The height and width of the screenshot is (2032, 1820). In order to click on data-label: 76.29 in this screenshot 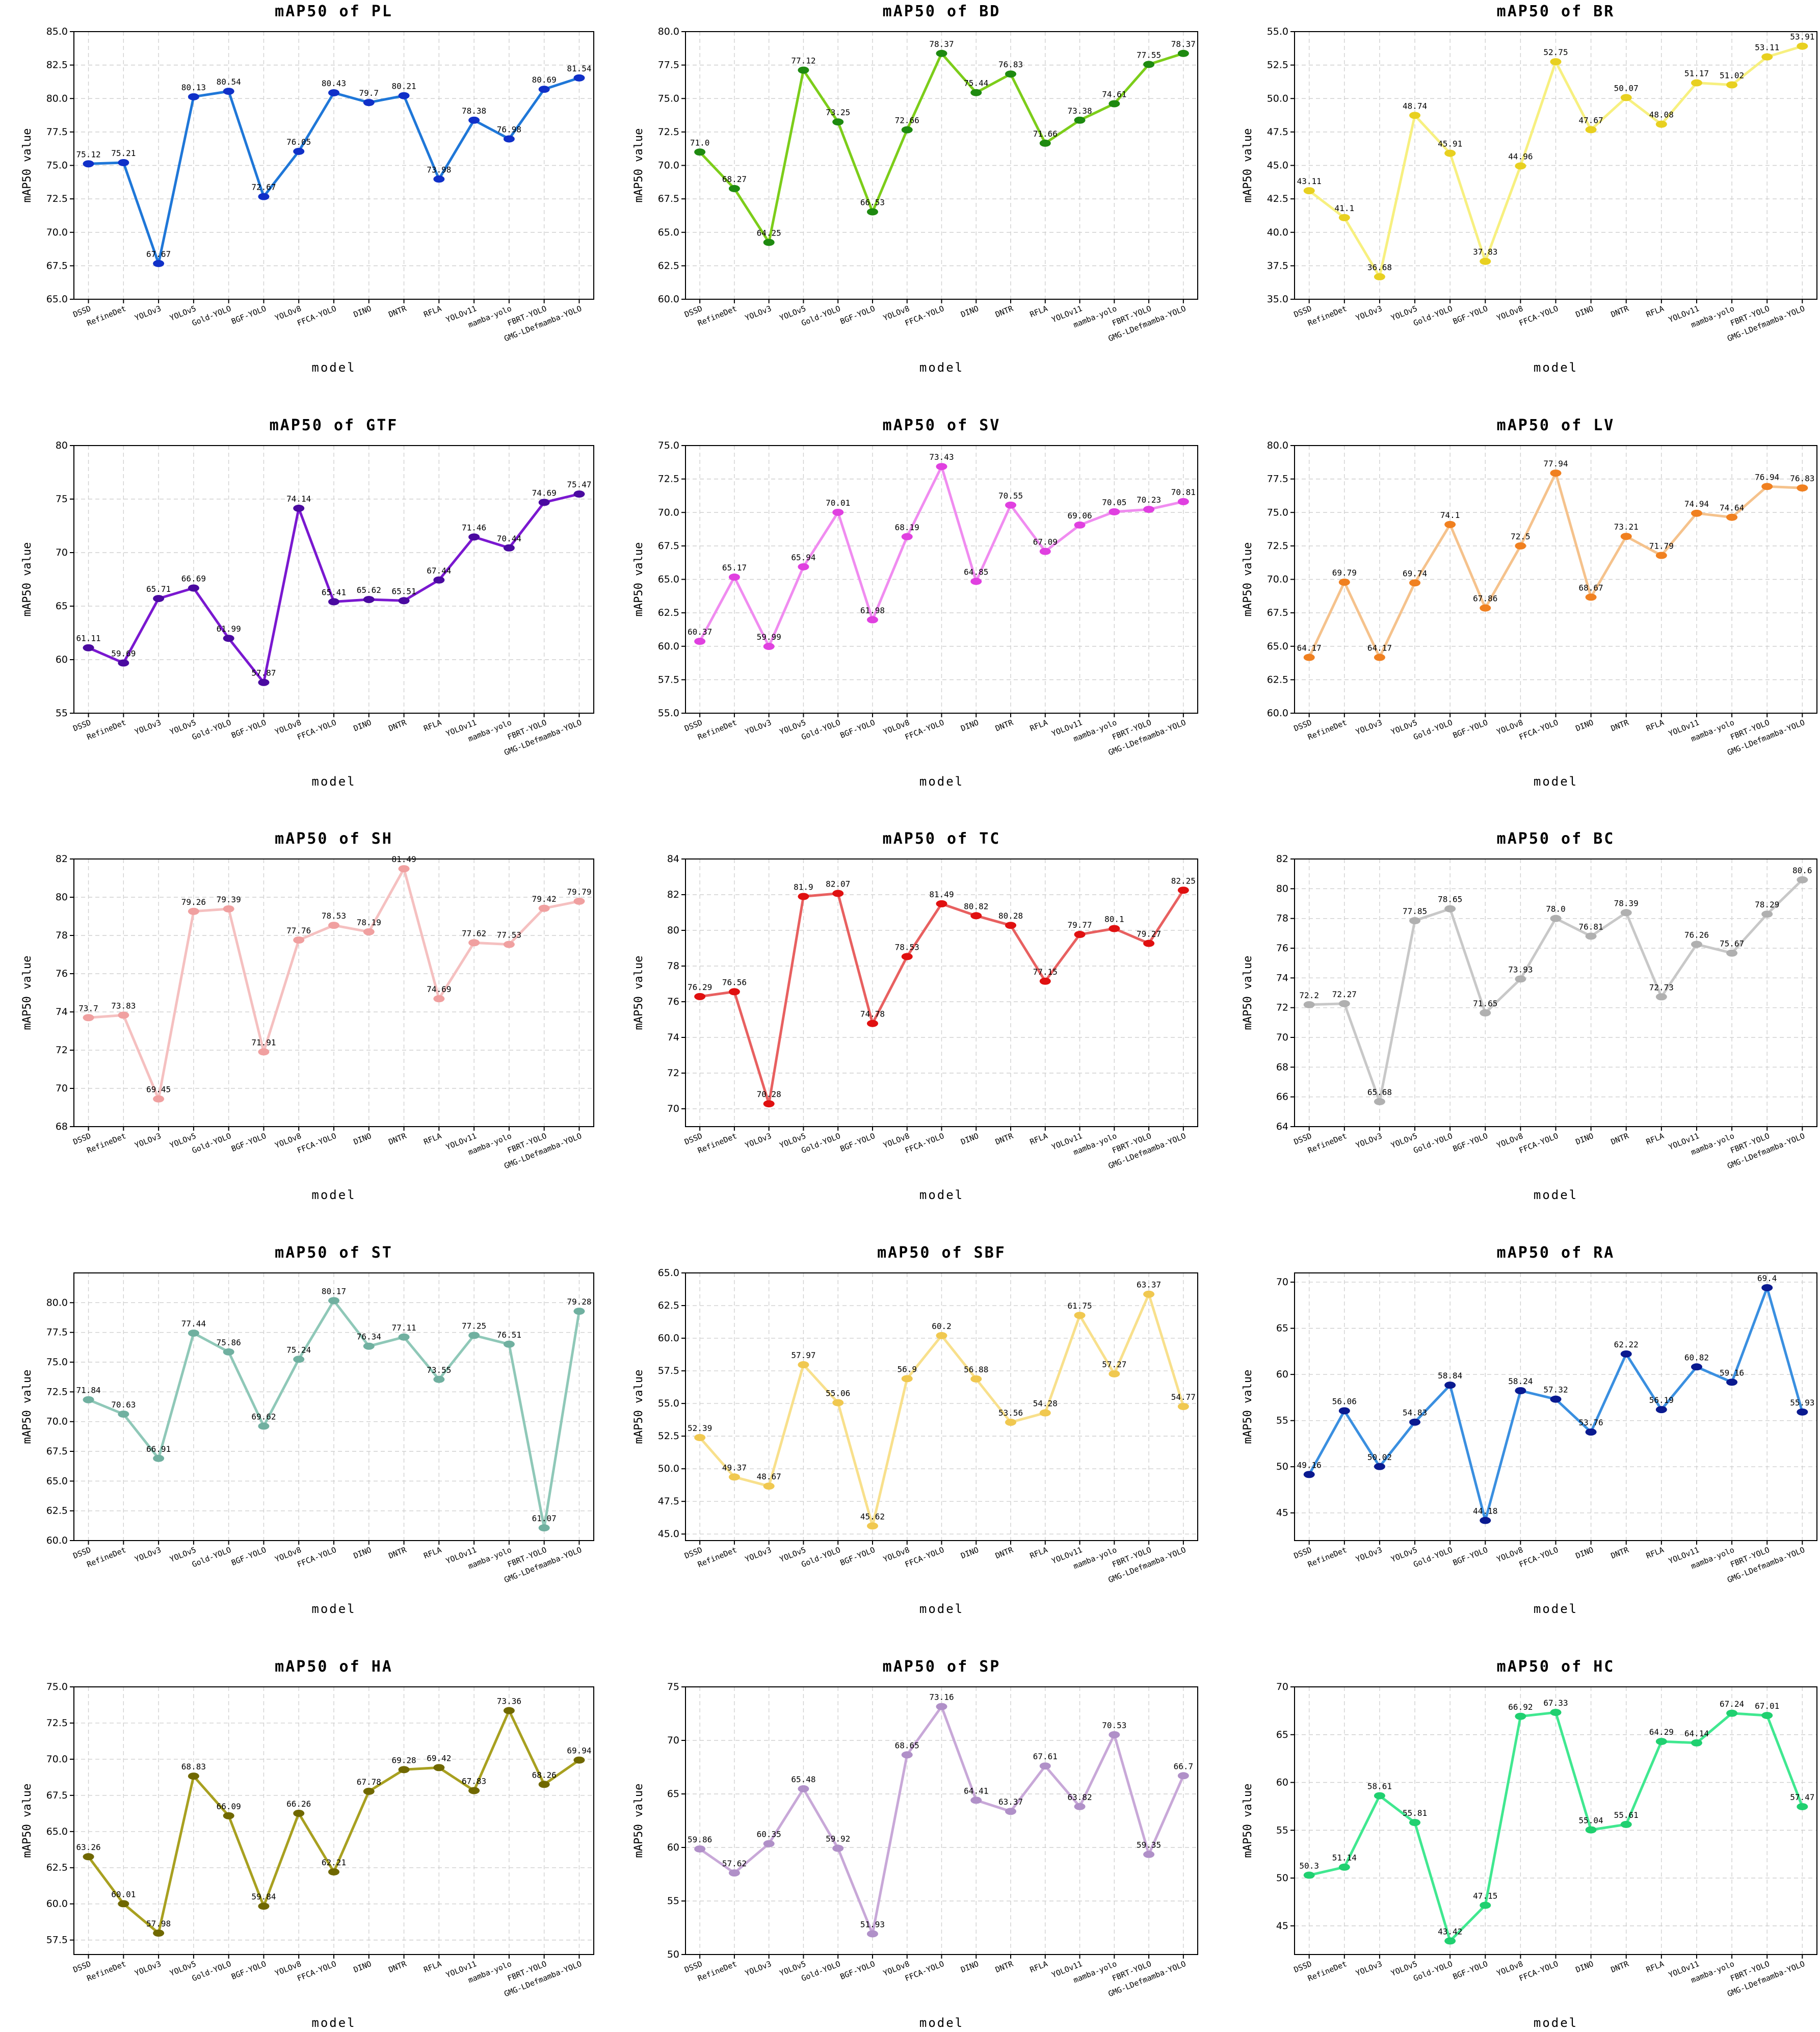, I will do `click(700, 987)`.